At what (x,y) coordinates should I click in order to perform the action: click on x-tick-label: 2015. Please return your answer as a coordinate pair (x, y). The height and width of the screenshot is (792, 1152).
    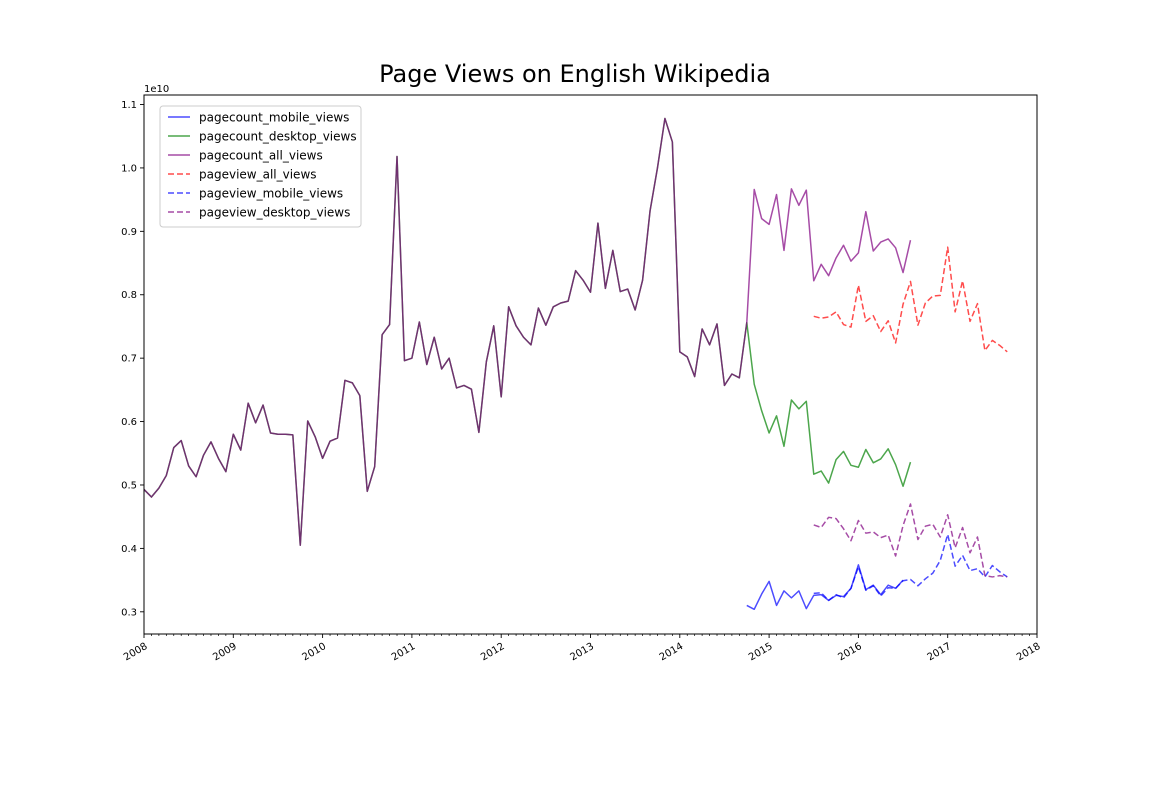
    Looking at the image, I should click on (761, 652).